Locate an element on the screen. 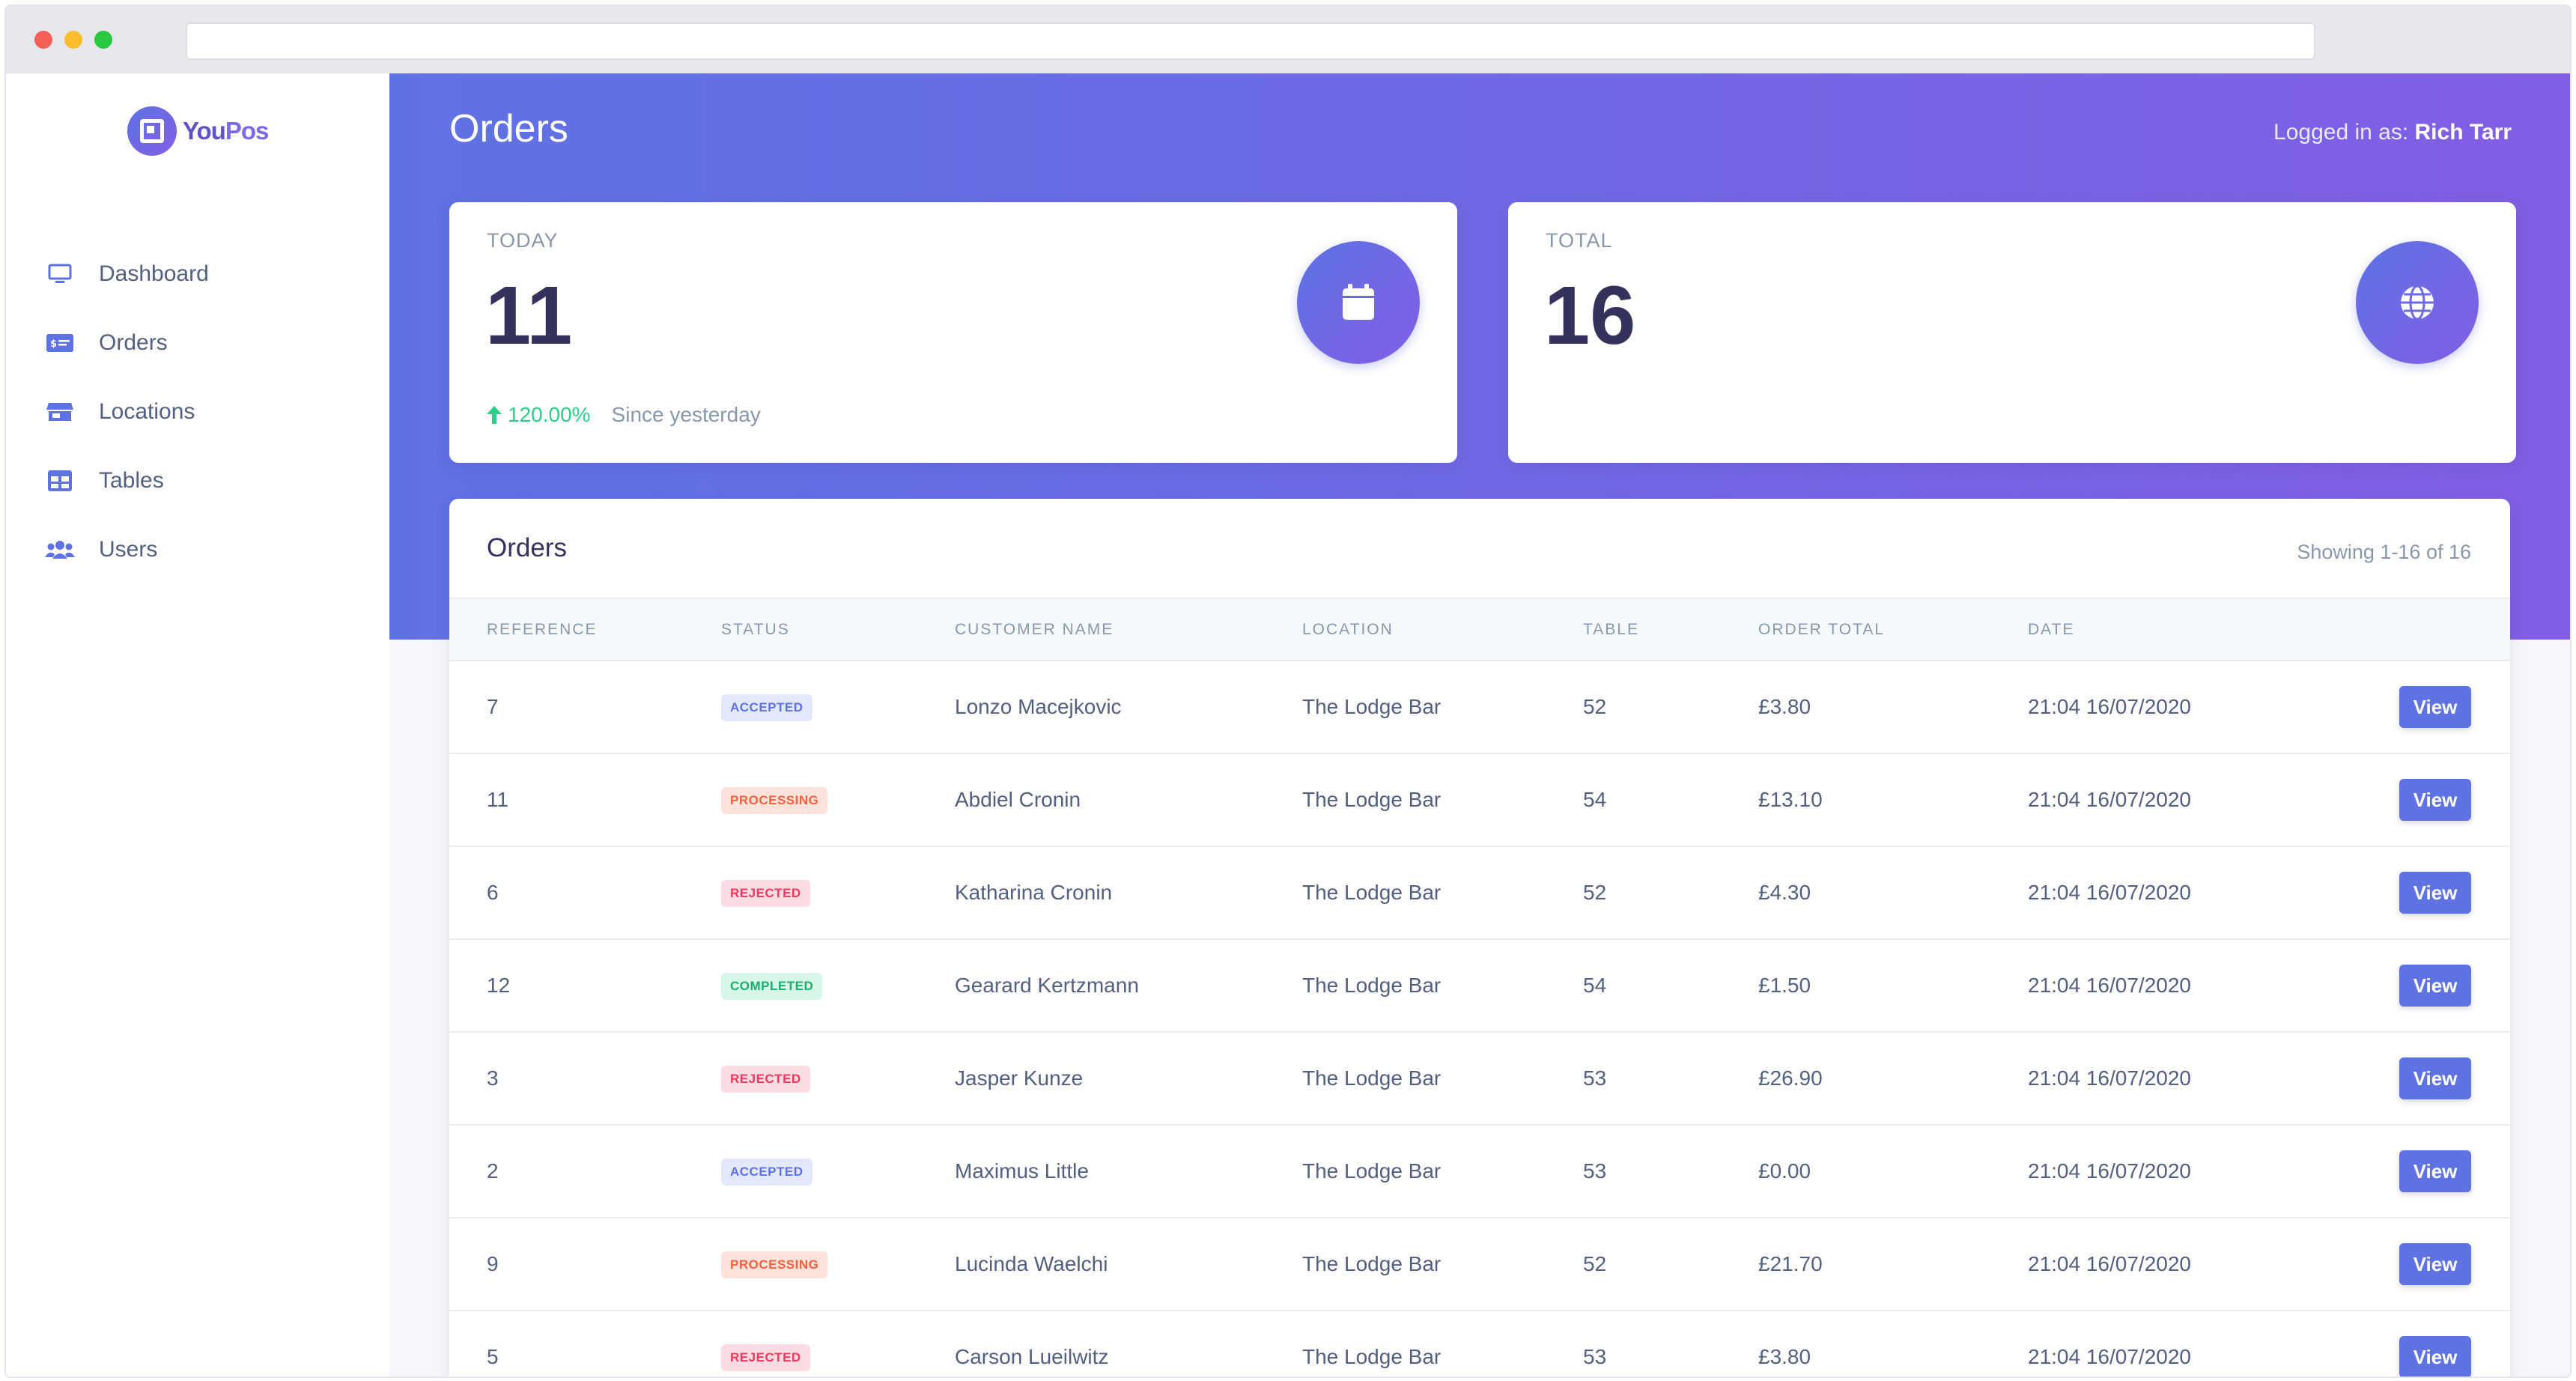 This screenshot has width=2576, height=1381. order-reference: 9 is located at coordinates (493, 1263).